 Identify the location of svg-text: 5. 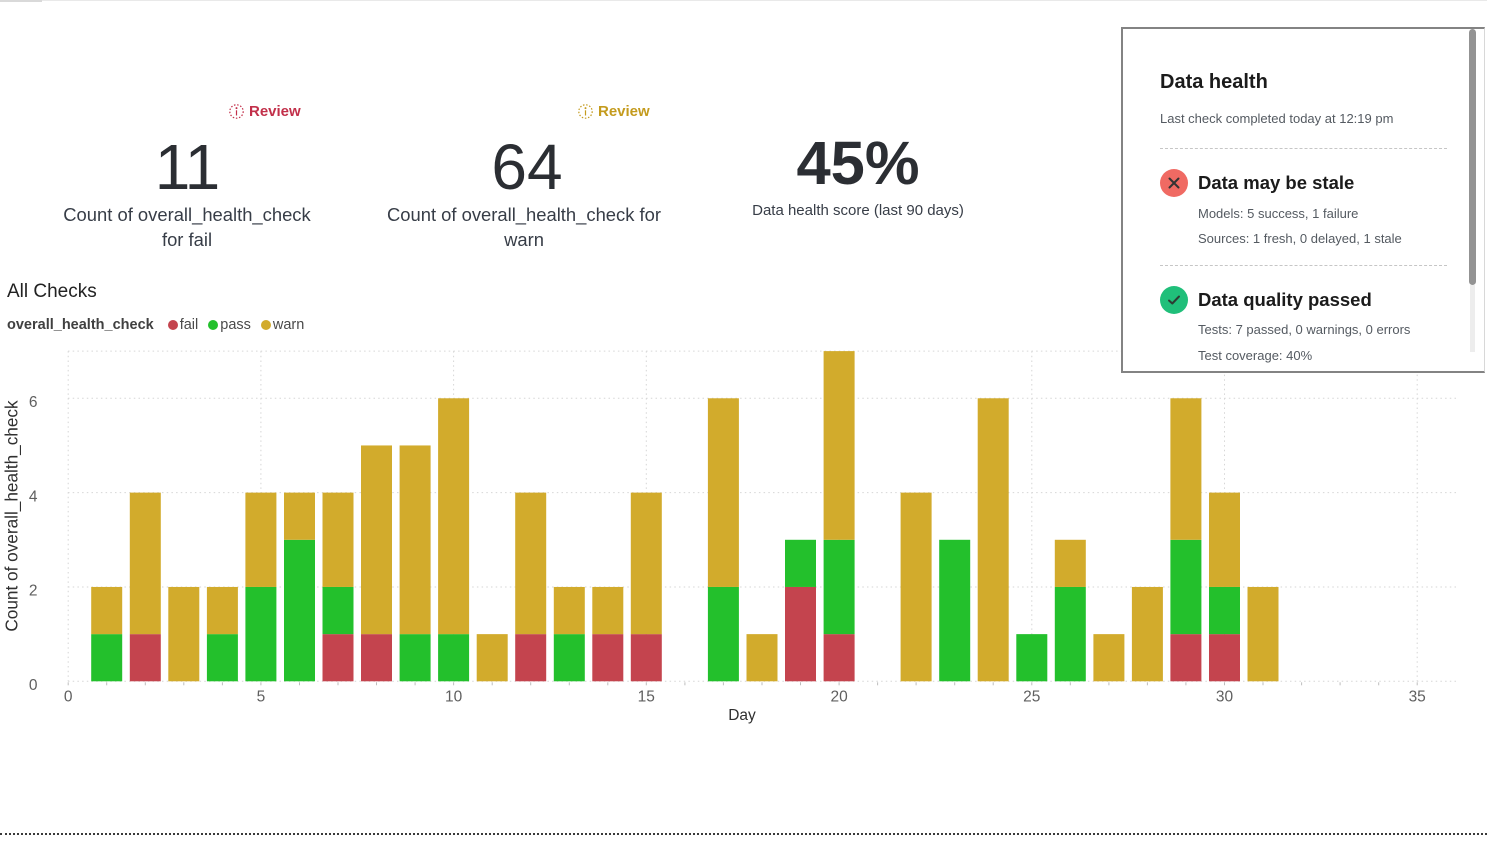
(261, 697).